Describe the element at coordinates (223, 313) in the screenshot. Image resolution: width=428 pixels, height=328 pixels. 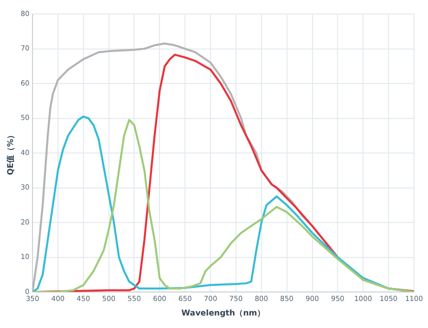
I see `x-axis-title: Wavelength（nm）` at that location.